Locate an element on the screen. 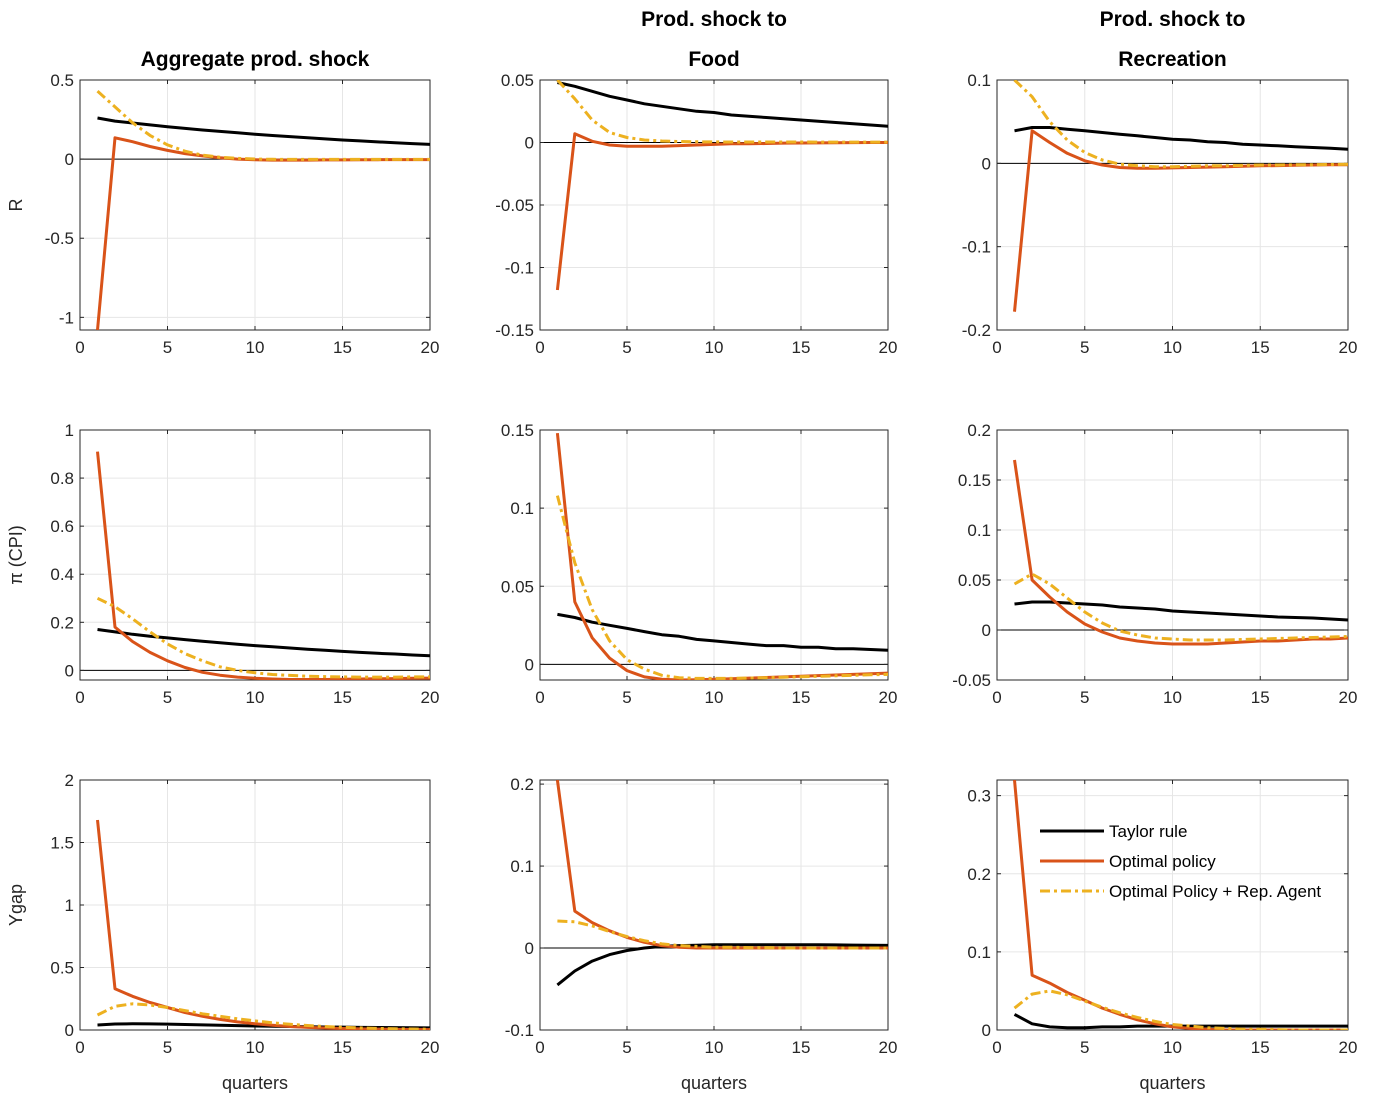  y-tick-label: 2 is located at coordinates (69, 780).